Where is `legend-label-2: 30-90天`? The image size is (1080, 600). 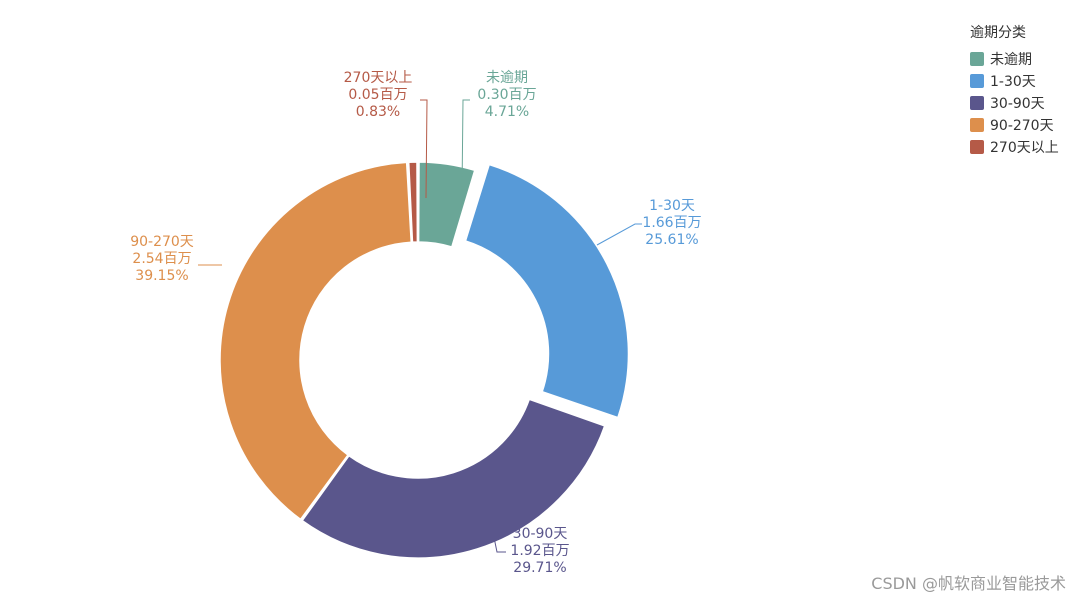 legend-label-2: 30-90天 is located at coordinates (1017, 104).